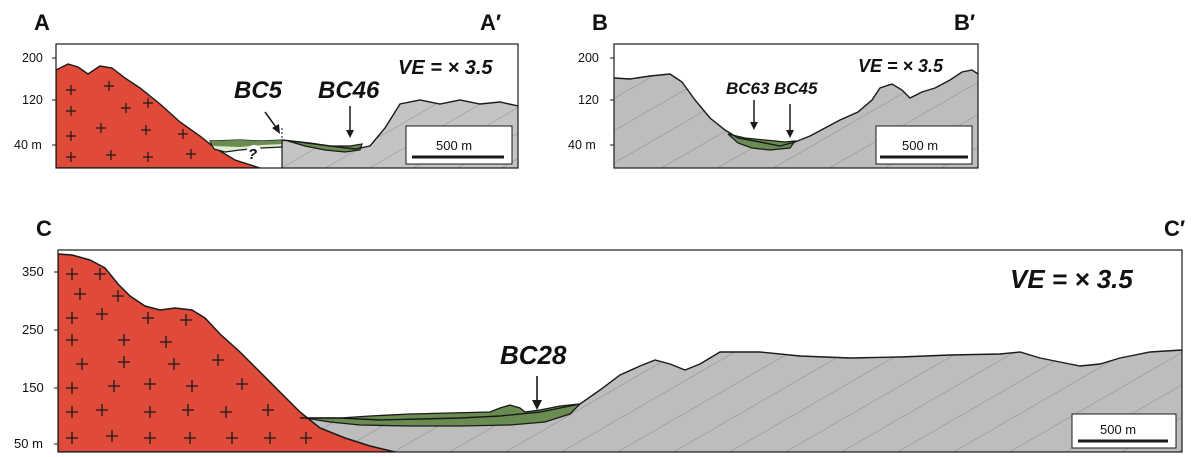 The image size is (1202, 457). I want to click on panel-c-granite, so click(227, 352).